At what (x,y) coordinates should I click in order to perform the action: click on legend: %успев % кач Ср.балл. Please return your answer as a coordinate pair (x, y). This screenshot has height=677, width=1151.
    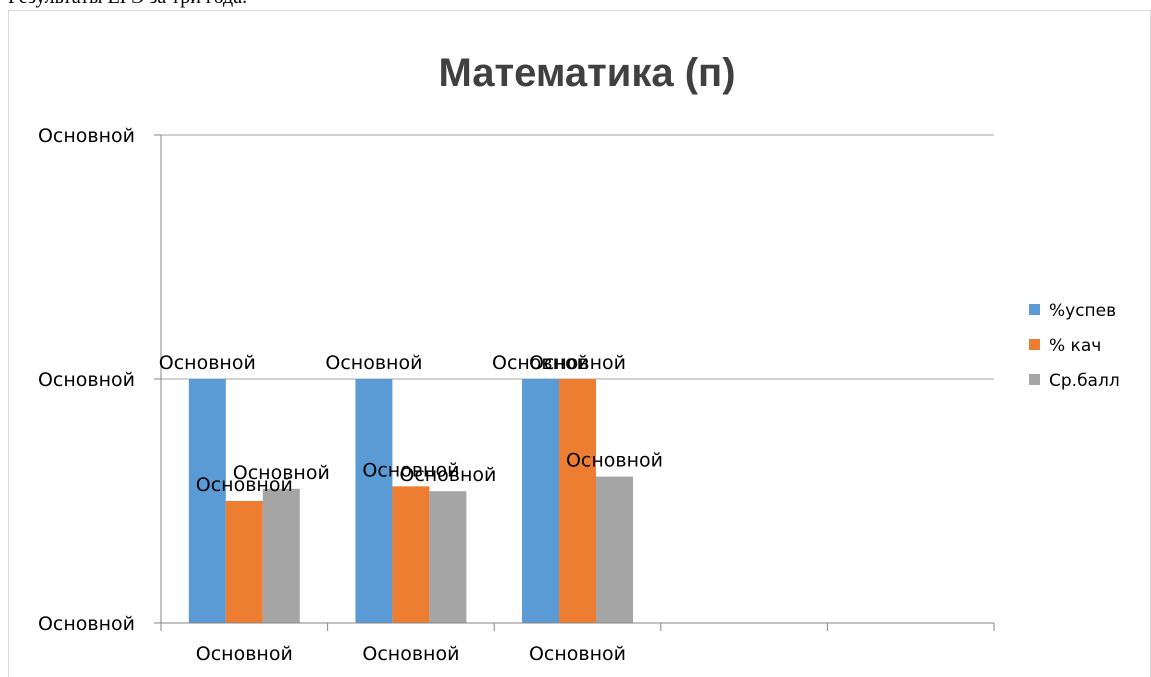
    Looking at the image, I should click on (1074, 346).